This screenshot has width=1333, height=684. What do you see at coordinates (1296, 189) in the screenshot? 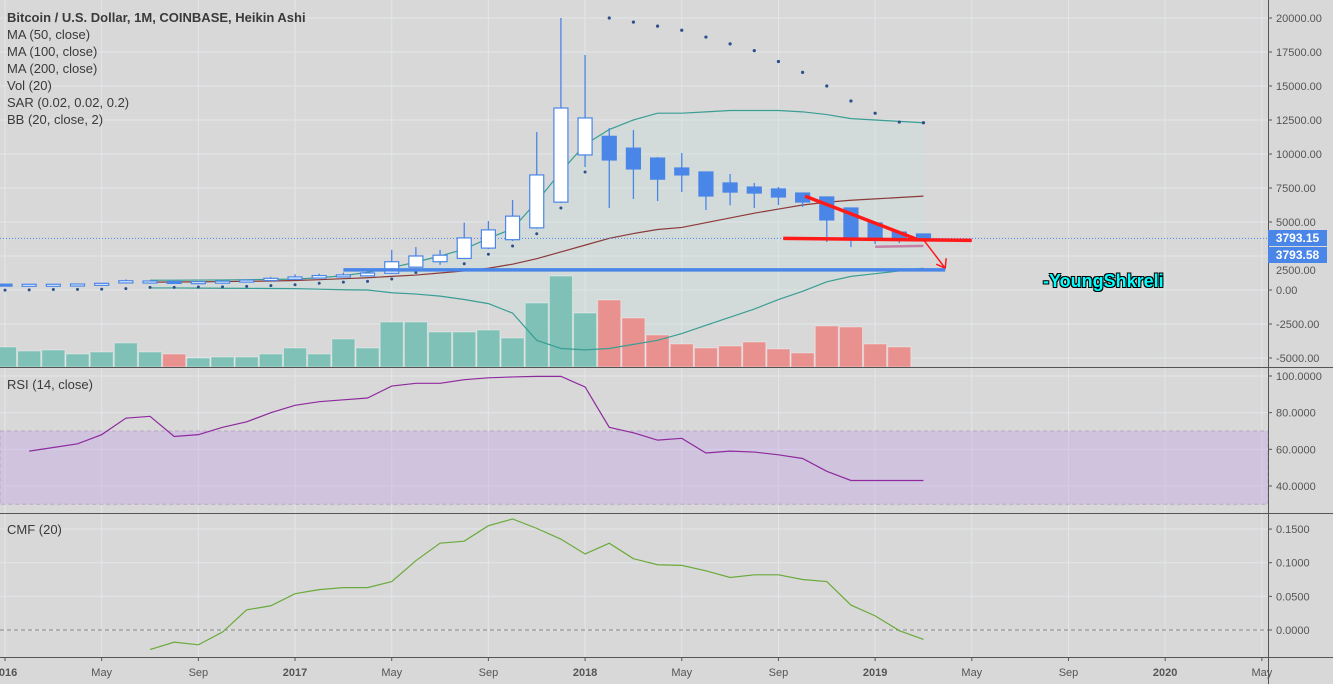
I see `price-tick-label: 7500.00` at bounding box center [1296, 189].